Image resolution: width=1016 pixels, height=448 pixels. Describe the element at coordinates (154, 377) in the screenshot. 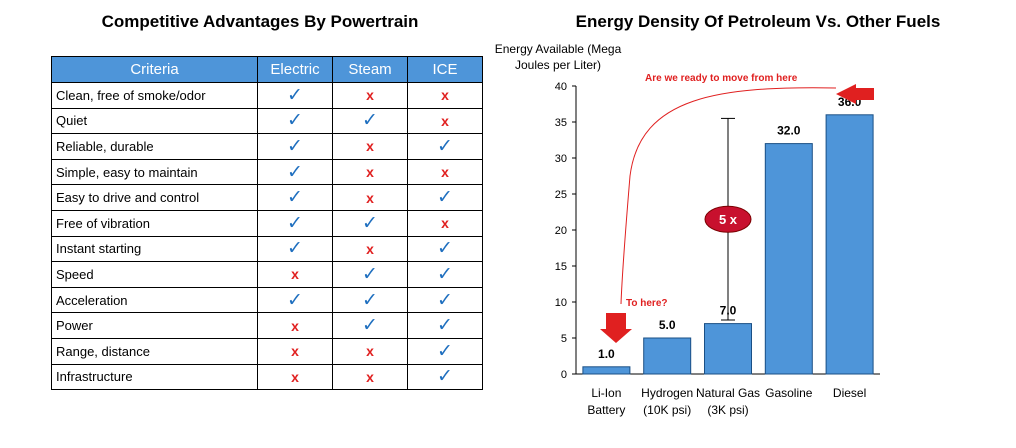

I see `criteria-cell: Infrastructure` at that location.